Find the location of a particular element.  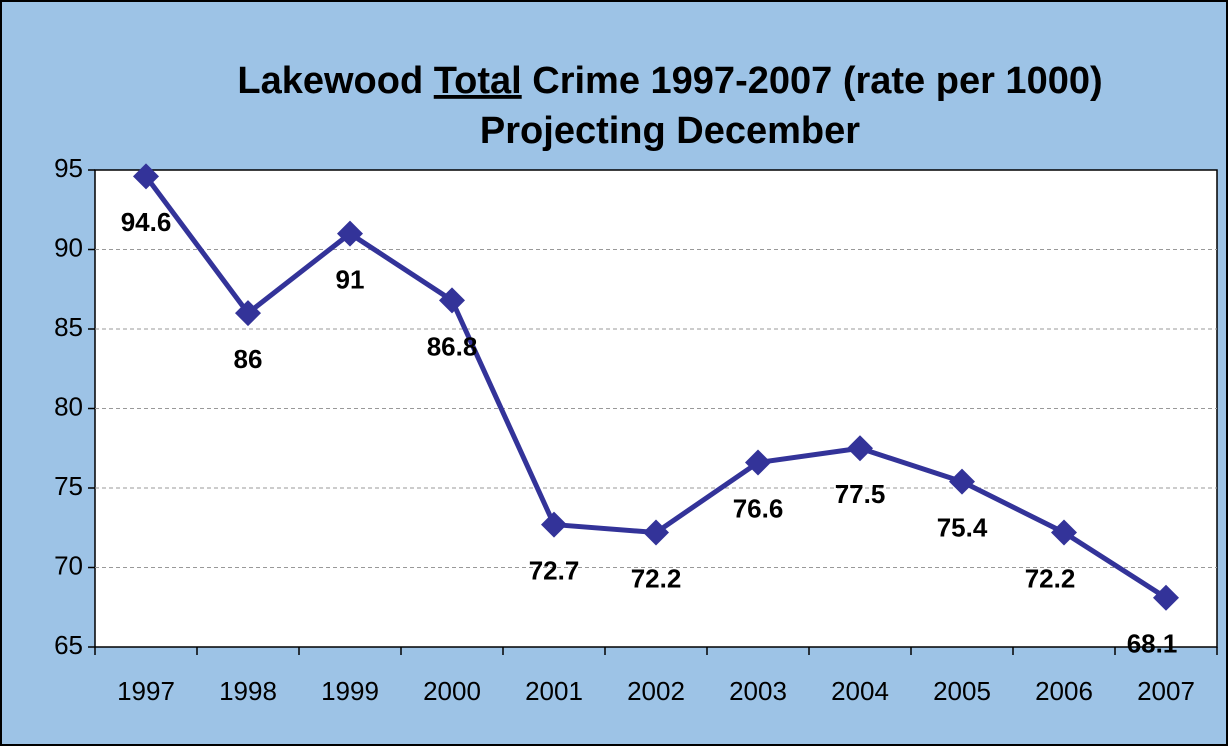

data-label: 91 is located at coordinates (350, 279).